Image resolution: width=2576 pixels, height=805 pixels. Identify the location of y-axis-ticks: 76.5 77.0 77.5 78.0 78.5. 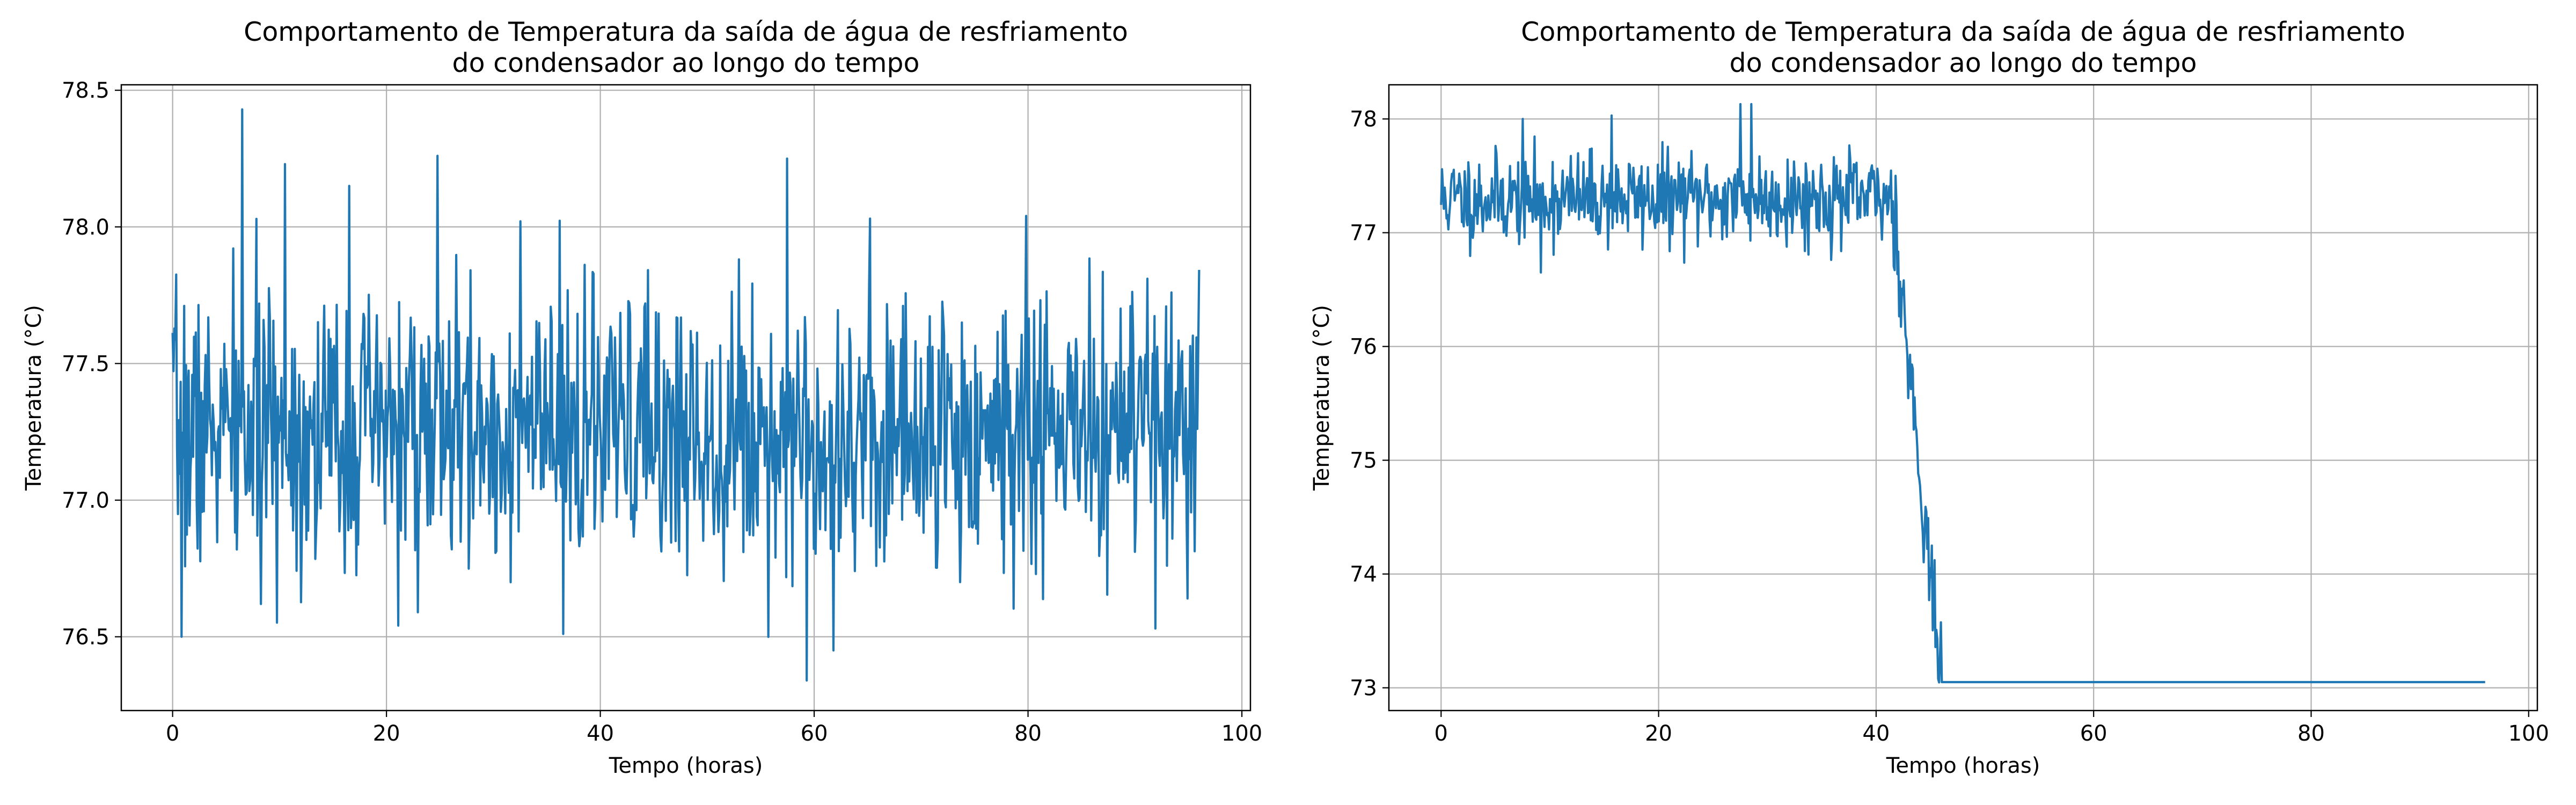
(91, 364).